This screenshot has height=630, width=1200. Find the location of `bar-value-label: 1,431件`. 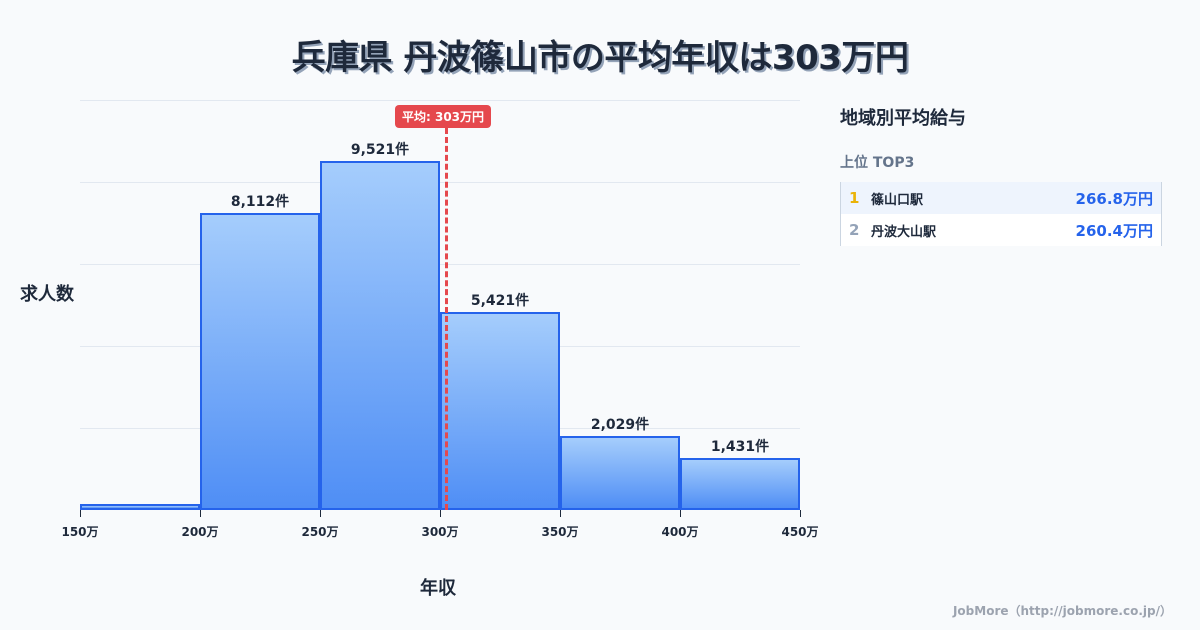

bar-value-label: 1,431件 is located at coordinates (740, 447).